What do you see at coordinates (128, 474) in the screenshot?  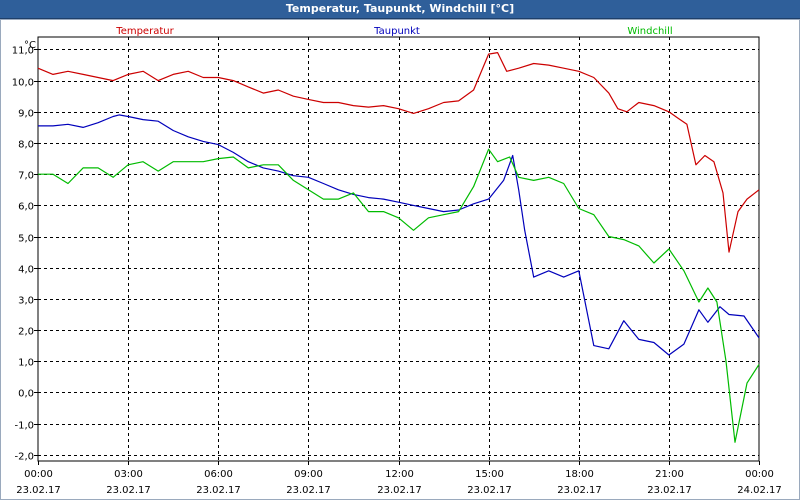 I see `x-tick-time: 03:00` at bounding box center [128, 474].